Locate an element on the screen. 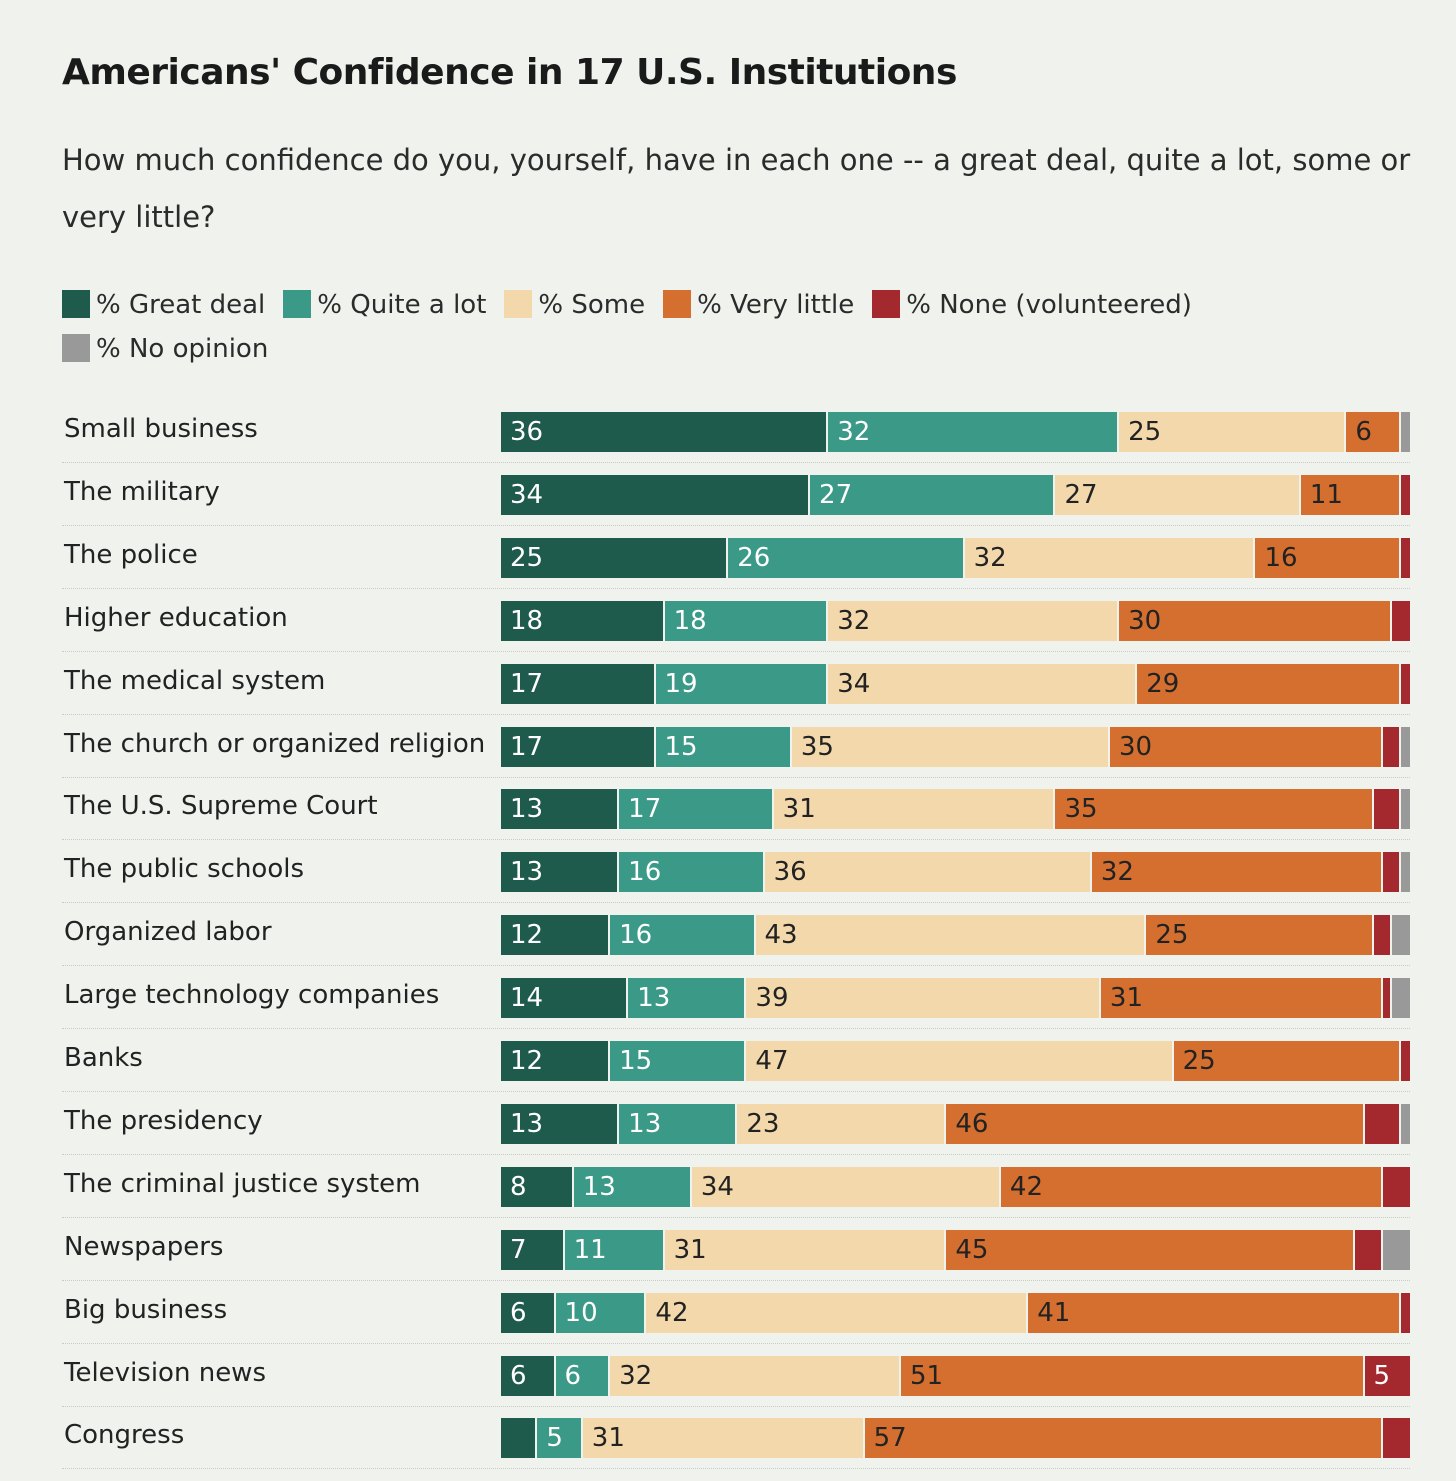 The height and width of the screenshot is (1481, 1456). value-label: 47 is located at coordinates (772, 1061).